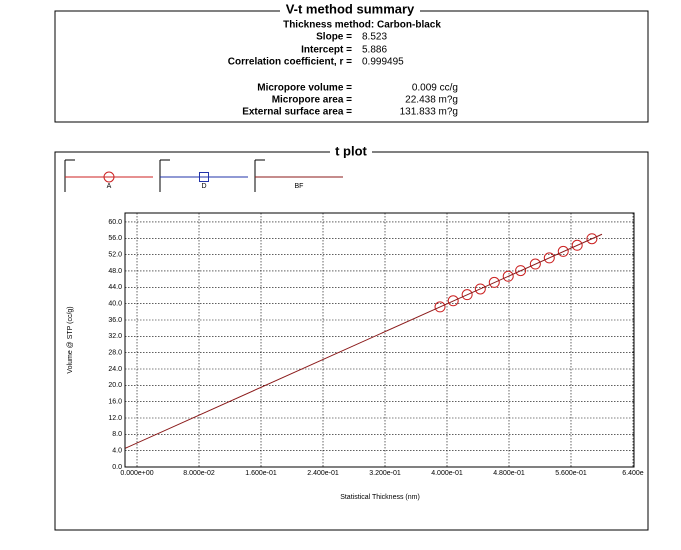 This screenshot has width=681, height=550. I want to click on y-tick-label: 0.0, so click(117, 467).